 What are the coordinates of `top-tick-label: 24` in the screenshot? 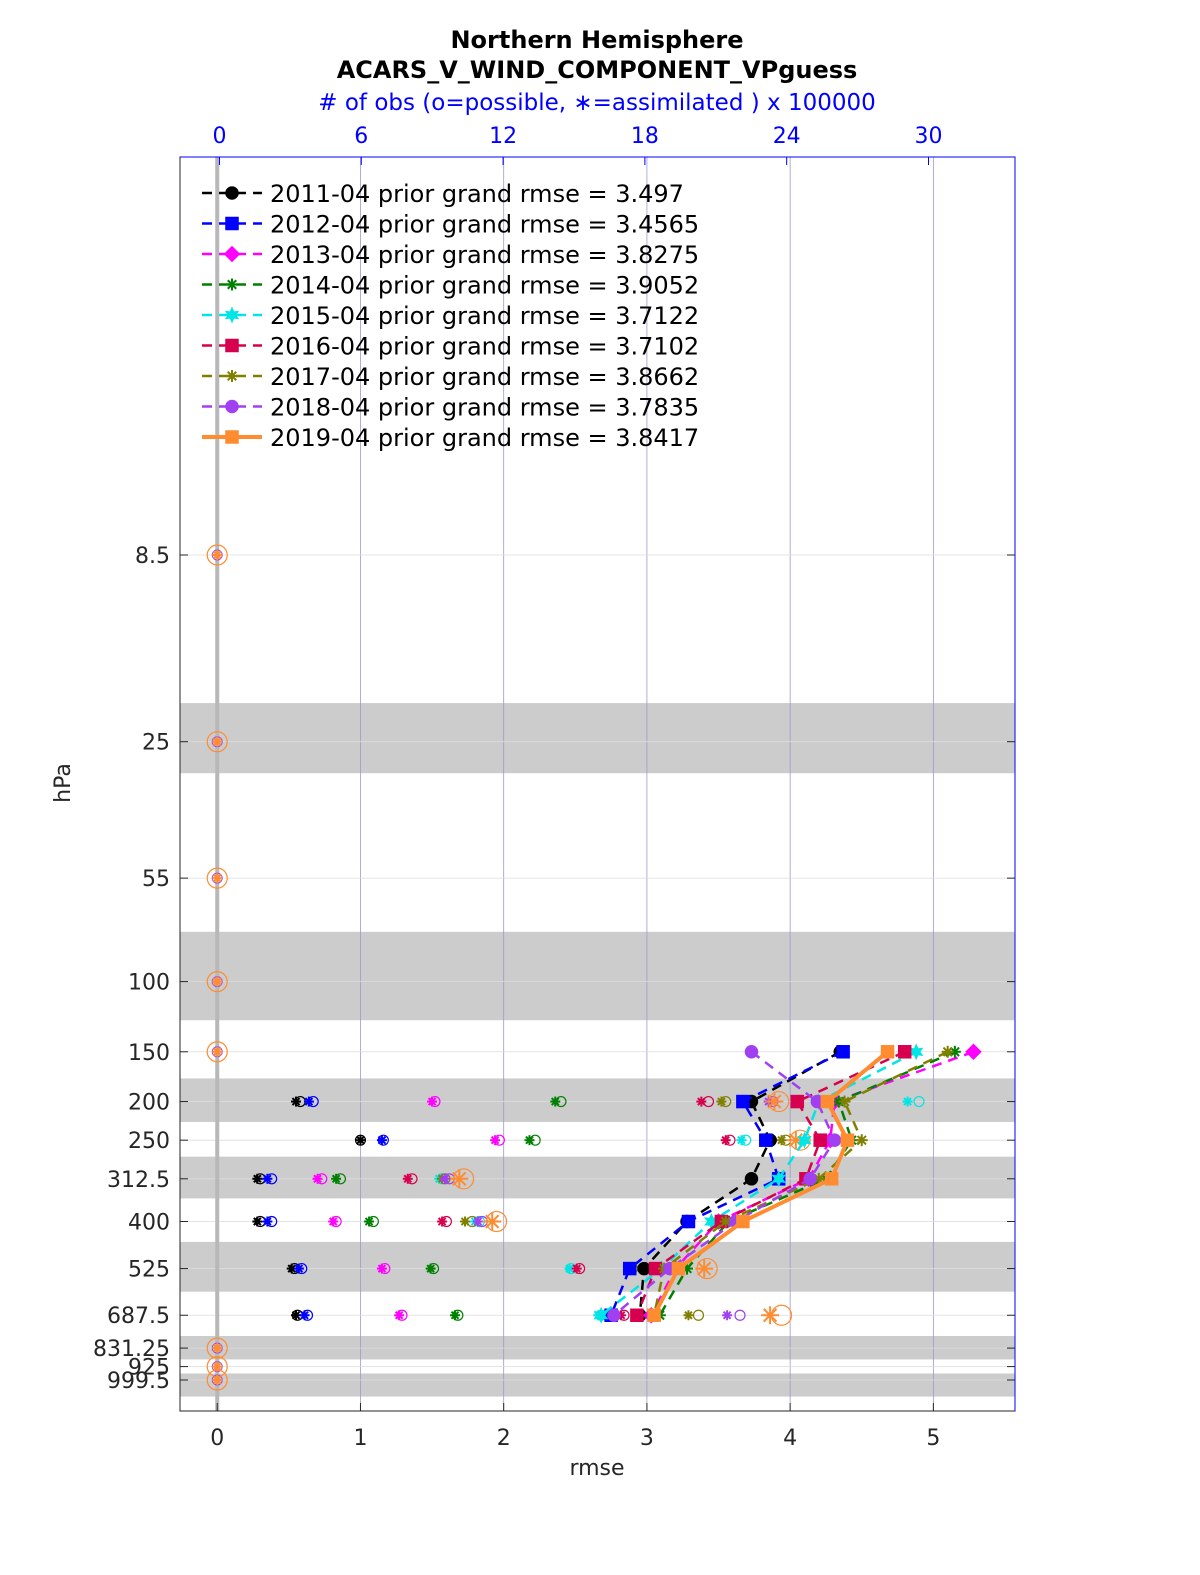 It's located at (787, 136).